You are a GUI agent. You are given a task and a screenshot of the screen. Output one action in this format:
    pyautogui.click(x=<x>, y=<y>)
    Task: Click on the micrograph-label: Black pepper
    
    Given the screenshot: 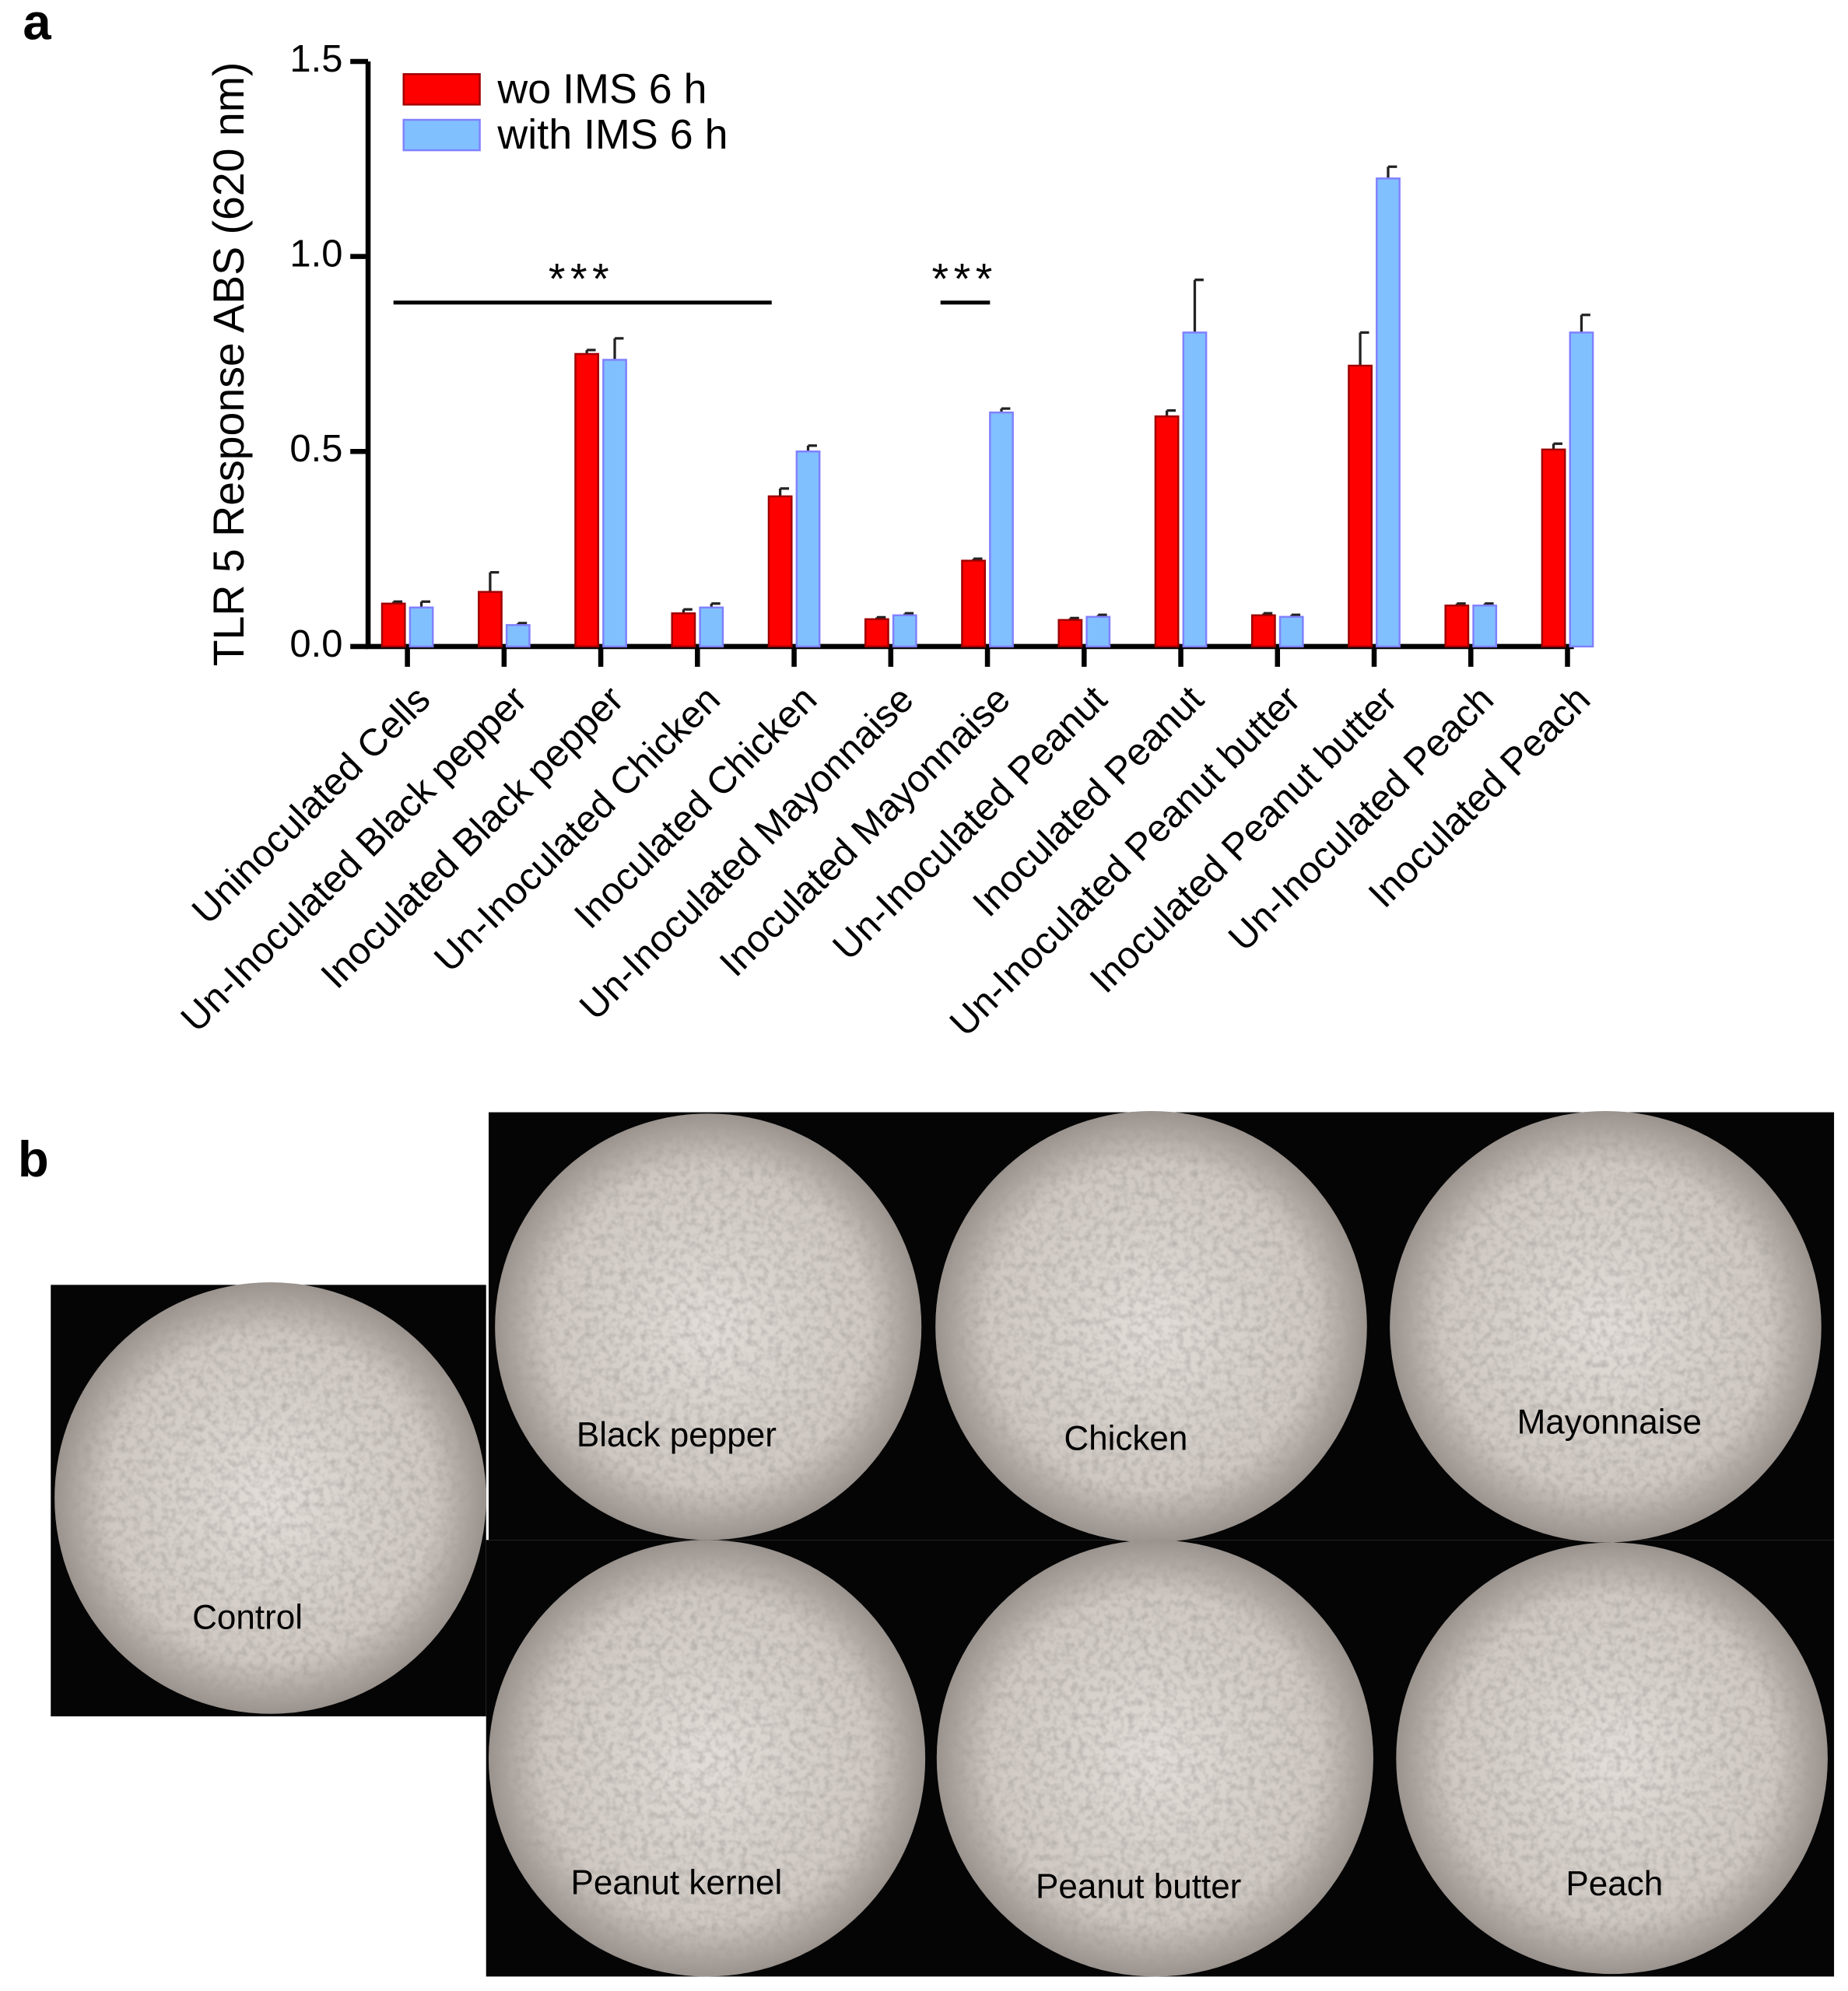 What is the action you would take?
    pyautogui.click(x=677, y=1435)
    